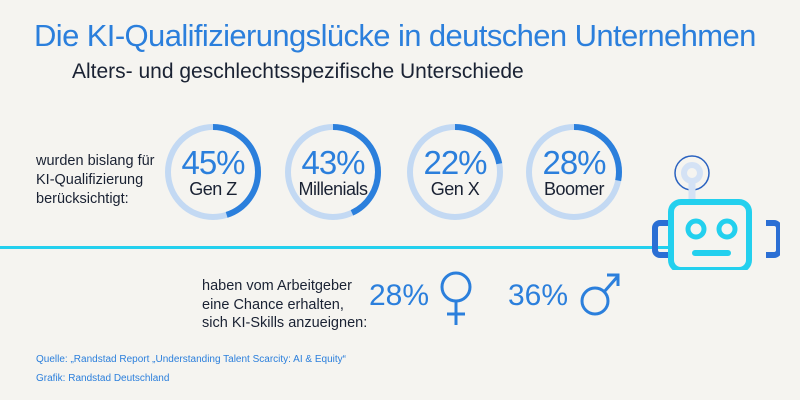  I want to click on donut-category: Millenials, so click(333, 189).